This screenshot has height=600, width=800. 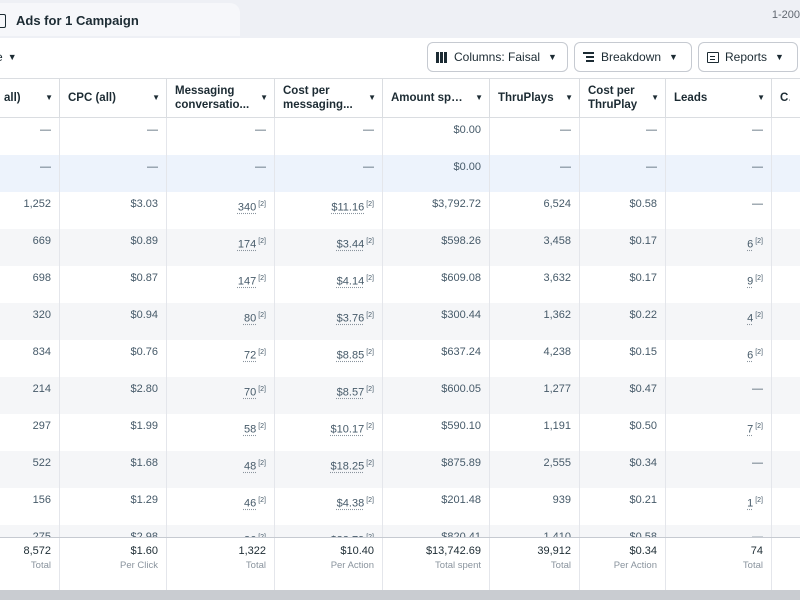 What do you see at coordinates (643, 315) in the screenshot?
I see `cell-value: $0.22` at bounding box center [643, 315].